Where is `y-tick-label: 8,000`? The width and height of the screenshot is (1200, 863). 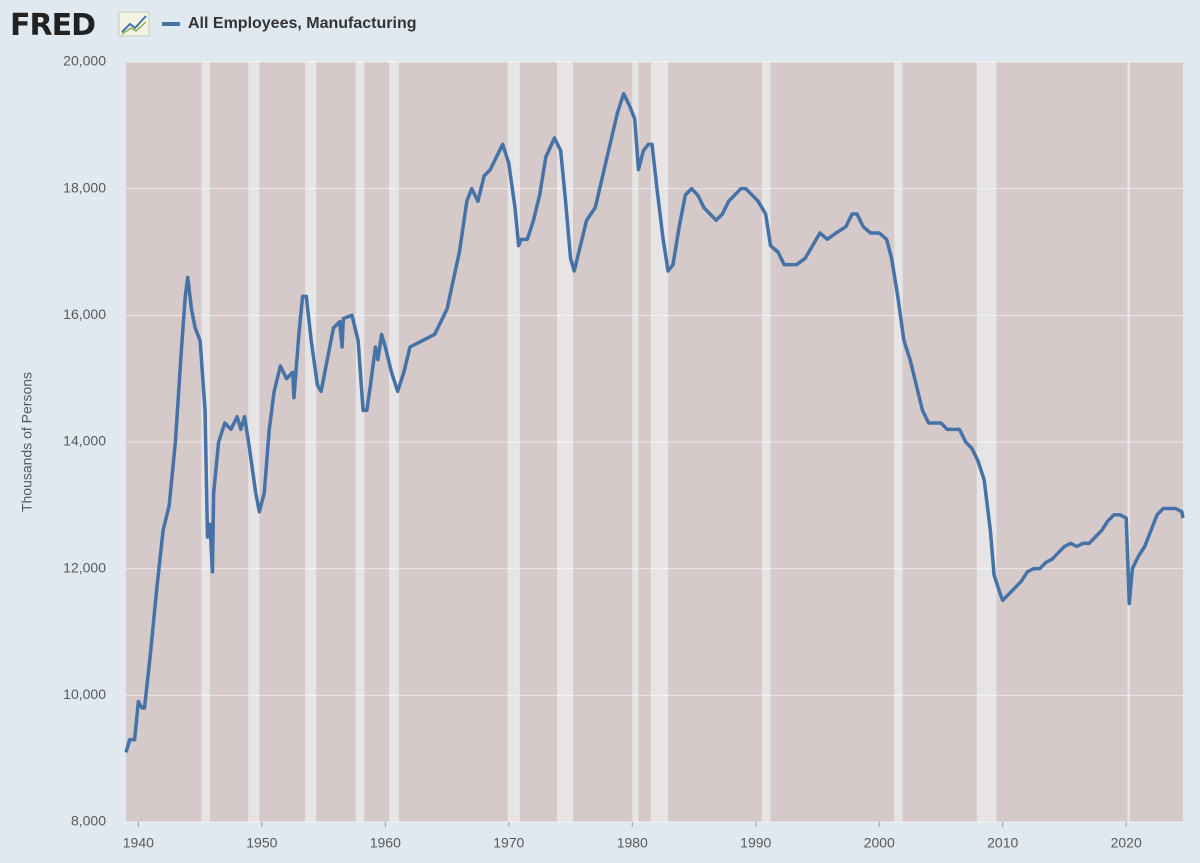
y-tick-label: 8,000 is located at coordinates (88, 821).